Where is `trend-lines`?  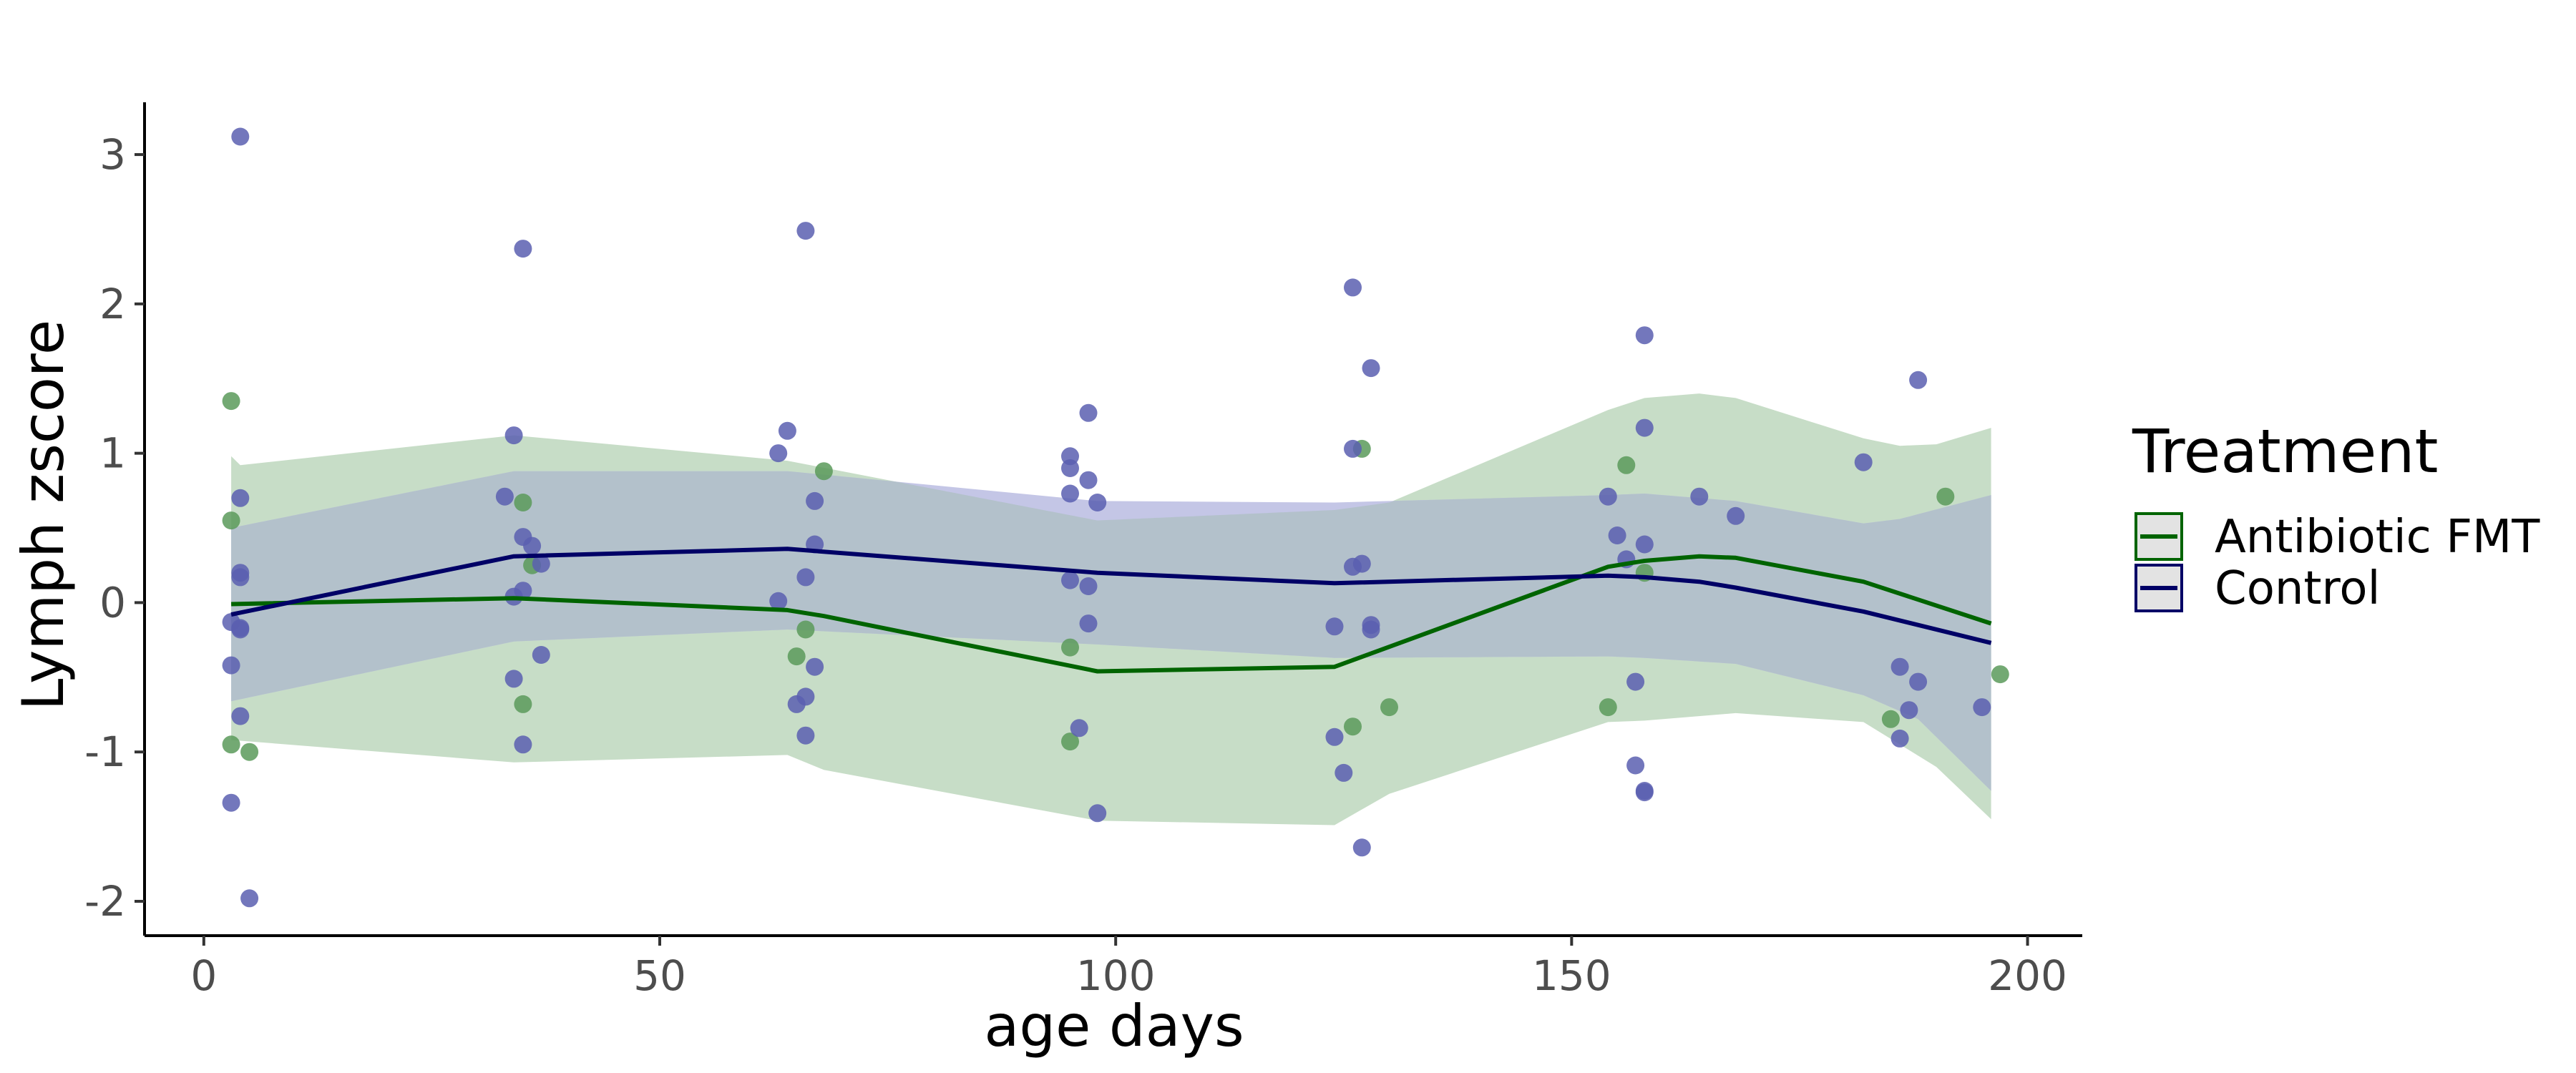 trend-lines is located at coordinates (1111, 610).